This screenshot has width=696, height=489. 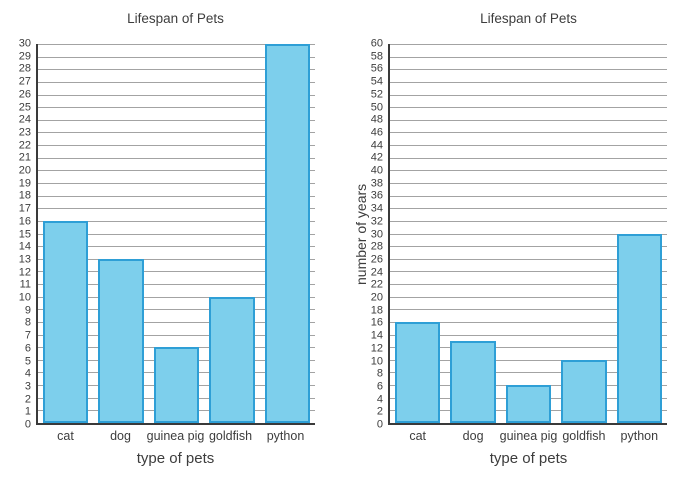 What do you see at coordinates (24, 208) in the screenshot?
I see `y-tick-label: 17` at bounding box center [24, 208].